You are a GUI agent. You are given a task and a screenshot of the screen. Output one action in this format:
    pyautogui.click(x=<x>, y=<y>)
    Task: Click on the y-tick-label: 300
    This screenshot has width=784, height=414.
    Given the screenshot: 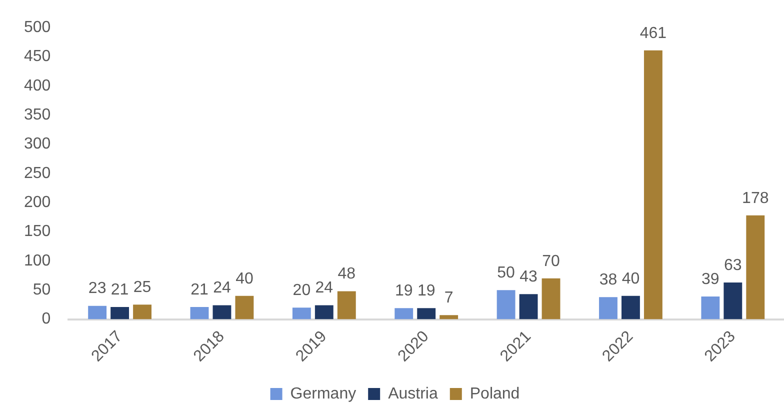 What is the action you would take?
    pyautogui.click(x=37, y=144)
    